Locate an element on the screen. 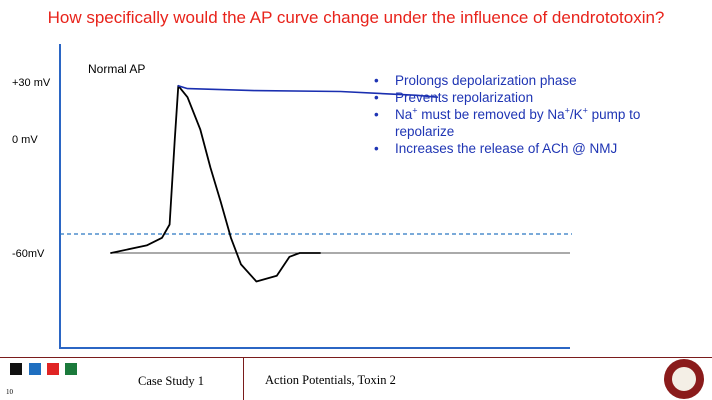 The width and height of the screenshot is (712, 400). y-tick-label: 0 mV is located at coordinates (25, 140).